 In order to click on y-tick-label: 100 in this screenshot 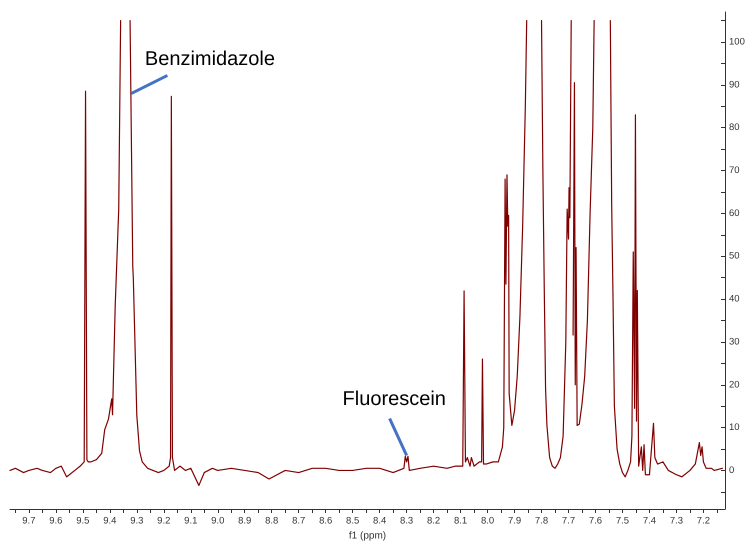, I will do `click(737, 42)`.